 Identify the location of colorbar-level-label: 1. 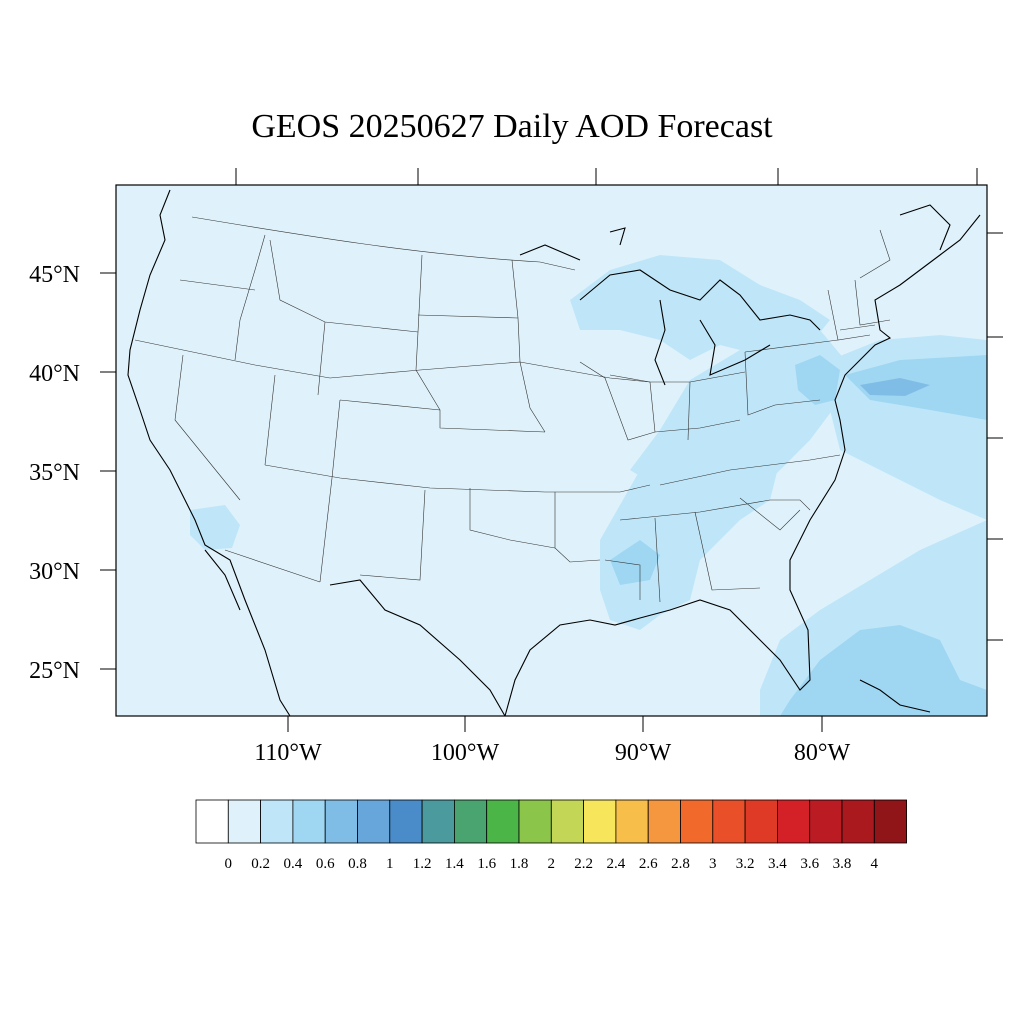
(390, 864).